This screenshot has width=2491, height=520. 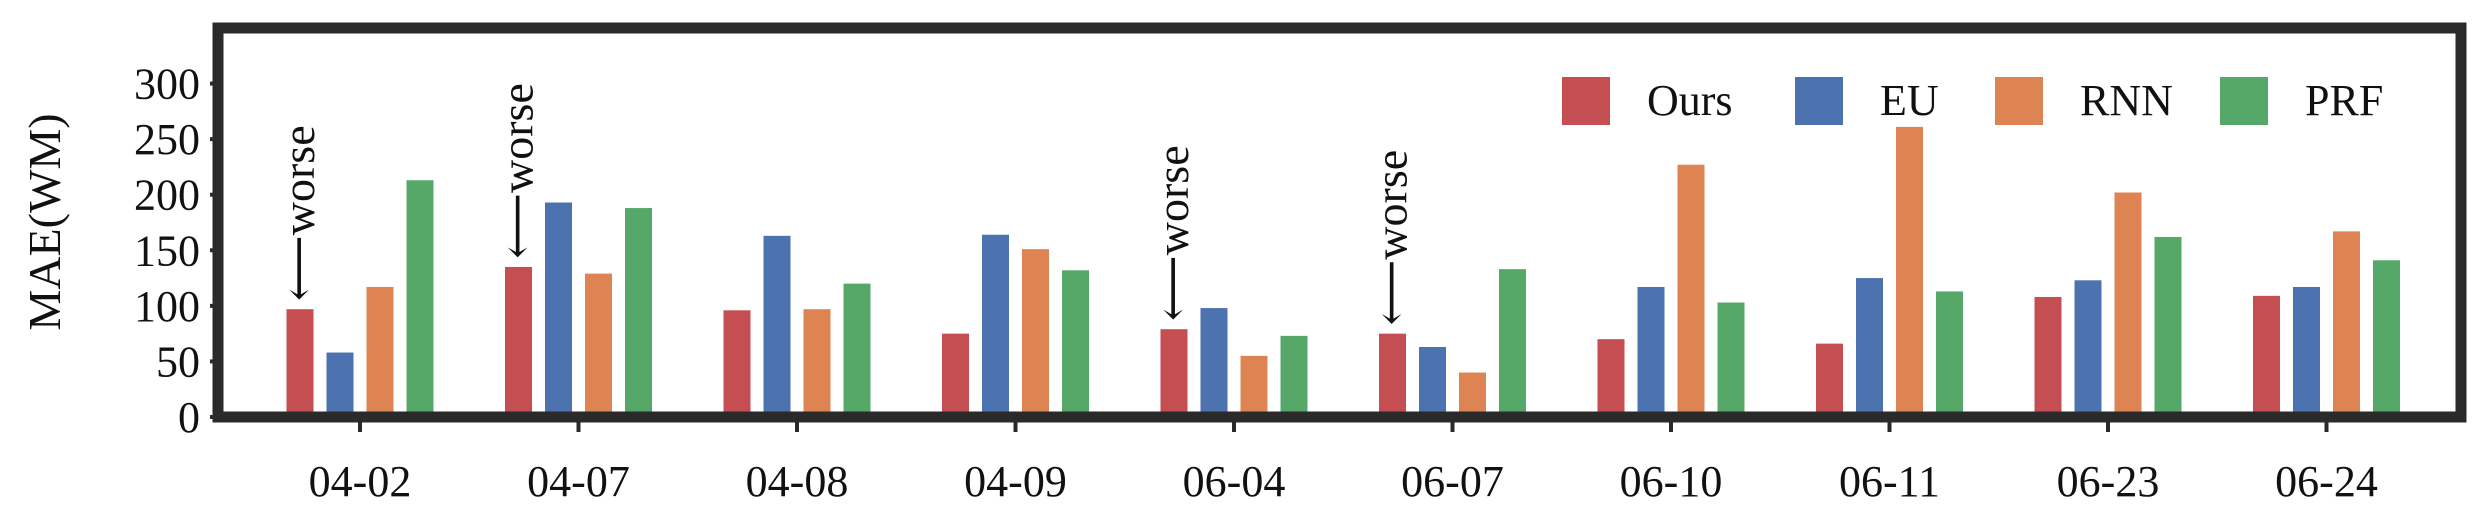 I want to click on legend: Ours EU RNN PRF, so click(x=1972, y=100).